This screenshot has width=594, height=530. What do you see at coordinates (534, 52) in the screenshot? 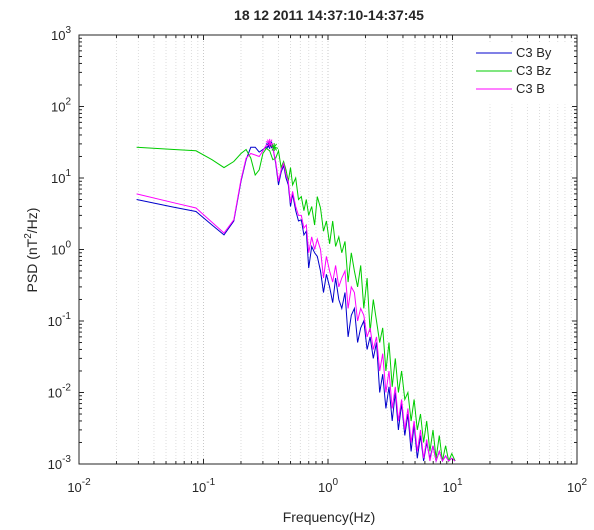
I see `legend-label: C3 By` at bounding box center [534, 52].